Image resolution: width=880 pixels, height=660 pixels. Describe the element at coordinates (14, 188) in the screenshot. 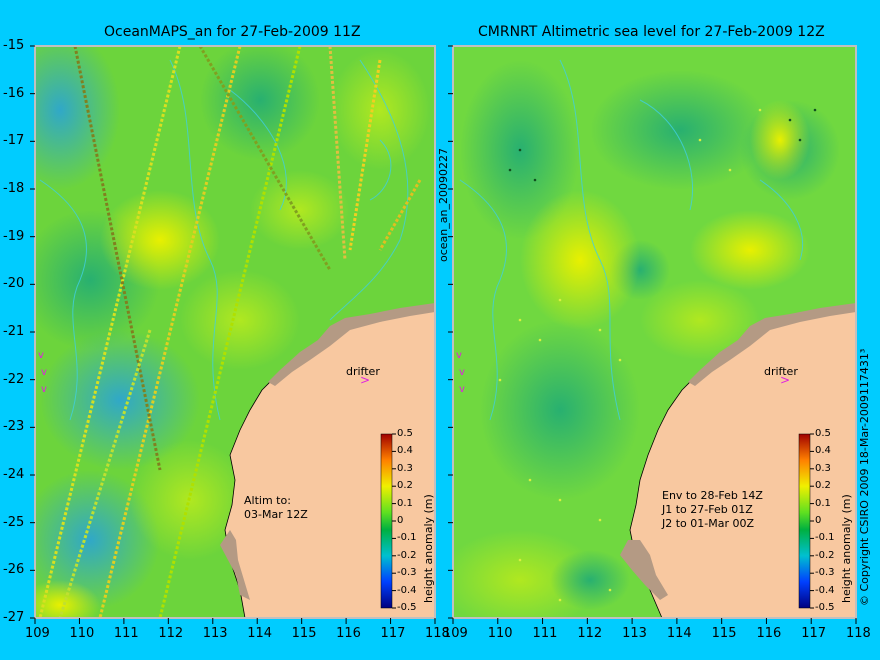

I see `y-tick-label: -18` at that location.